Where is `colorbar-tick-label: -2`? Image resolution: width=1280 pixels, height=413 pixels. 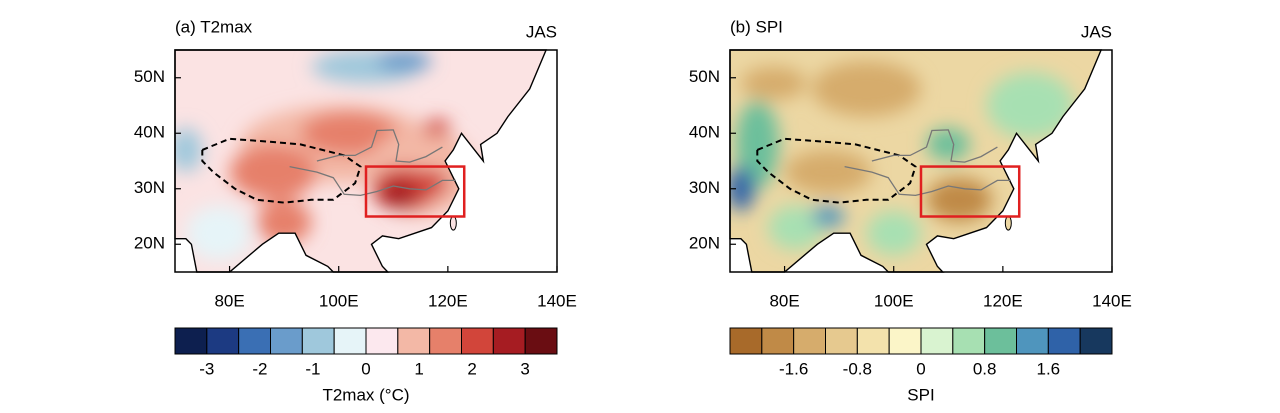
colorbar-tick-label: -2 is located at coordinates (259, 368).